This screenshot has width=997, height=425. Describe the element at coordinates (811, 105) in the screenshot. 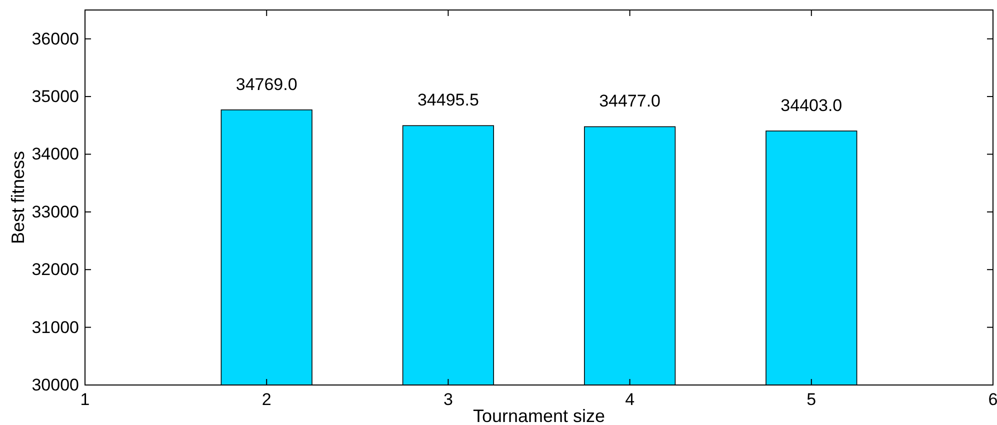

I see `data-label: 34403.0` at that location.